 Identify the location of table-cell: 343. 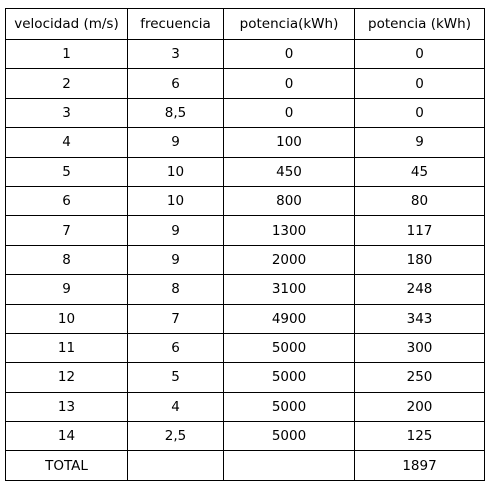
(419, 318).